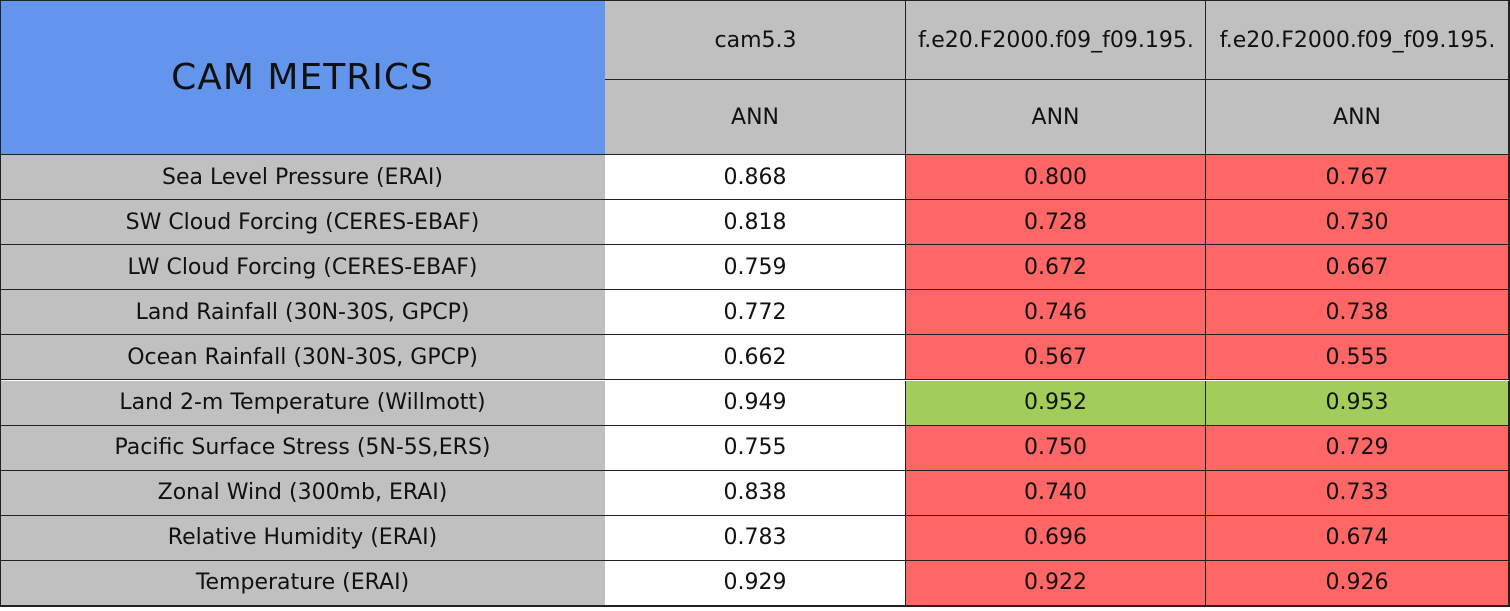  What do you see at coordinates (1357, 493) in the screenshot?
I see `metric-value: 0.733` at bounding box center [1357, 493].